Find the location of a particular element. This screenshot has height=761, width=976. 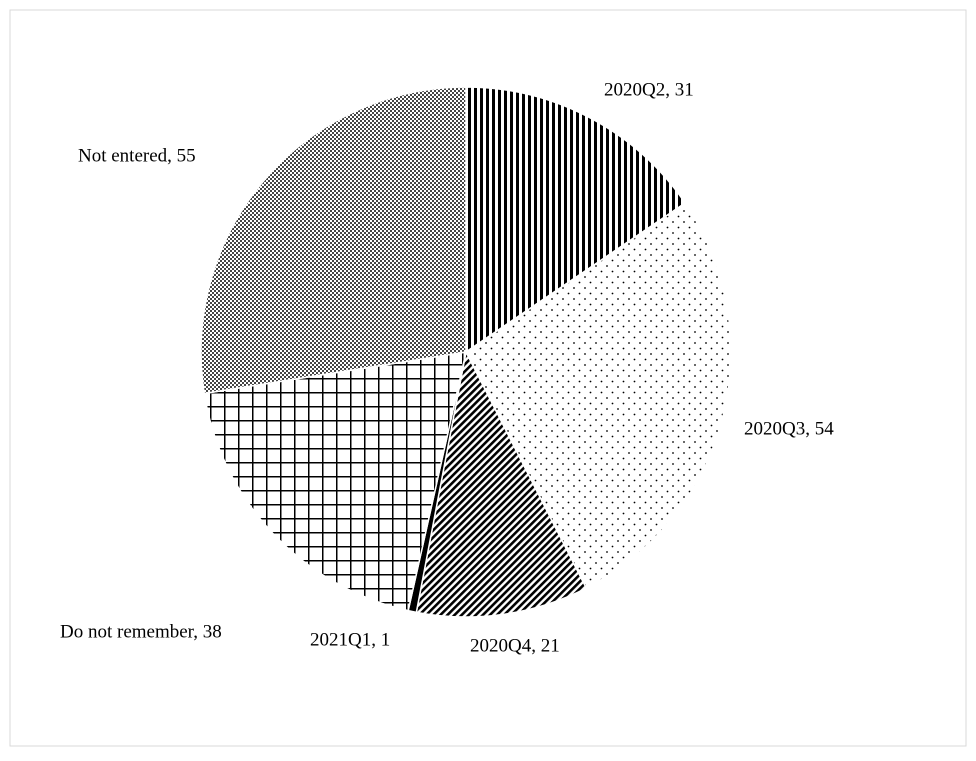

data-label: 2020Q4, 21 is located at coordinates (515, 645).